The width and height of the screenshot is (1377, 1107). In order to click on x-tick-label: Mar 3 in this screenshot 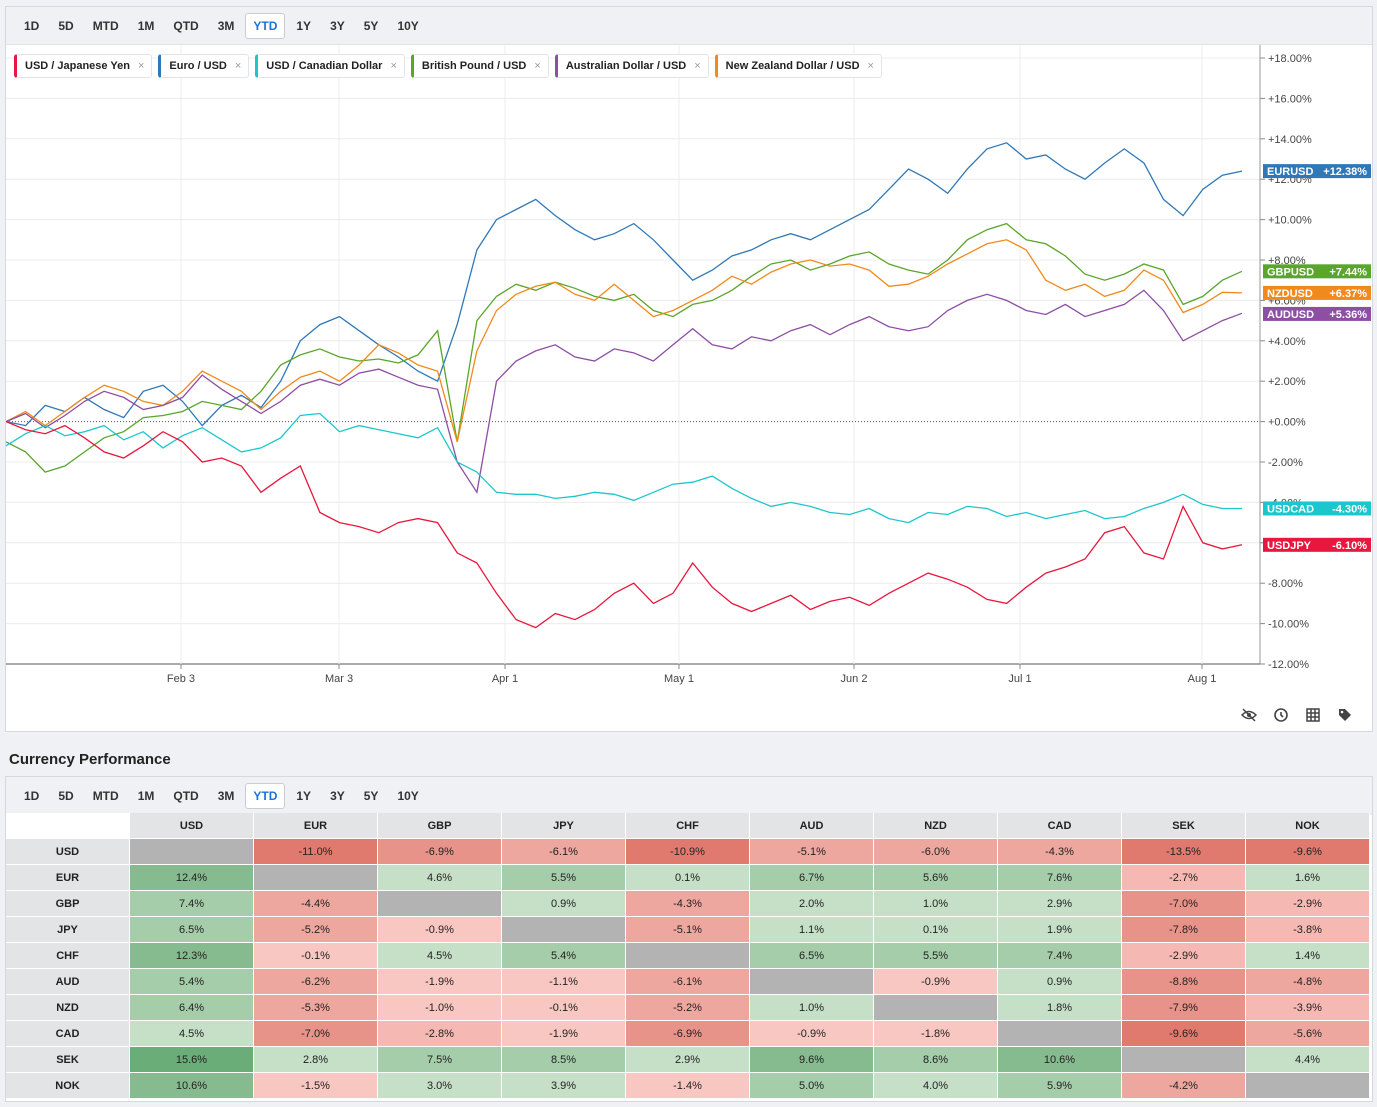, I will do `click(339, 679)`.